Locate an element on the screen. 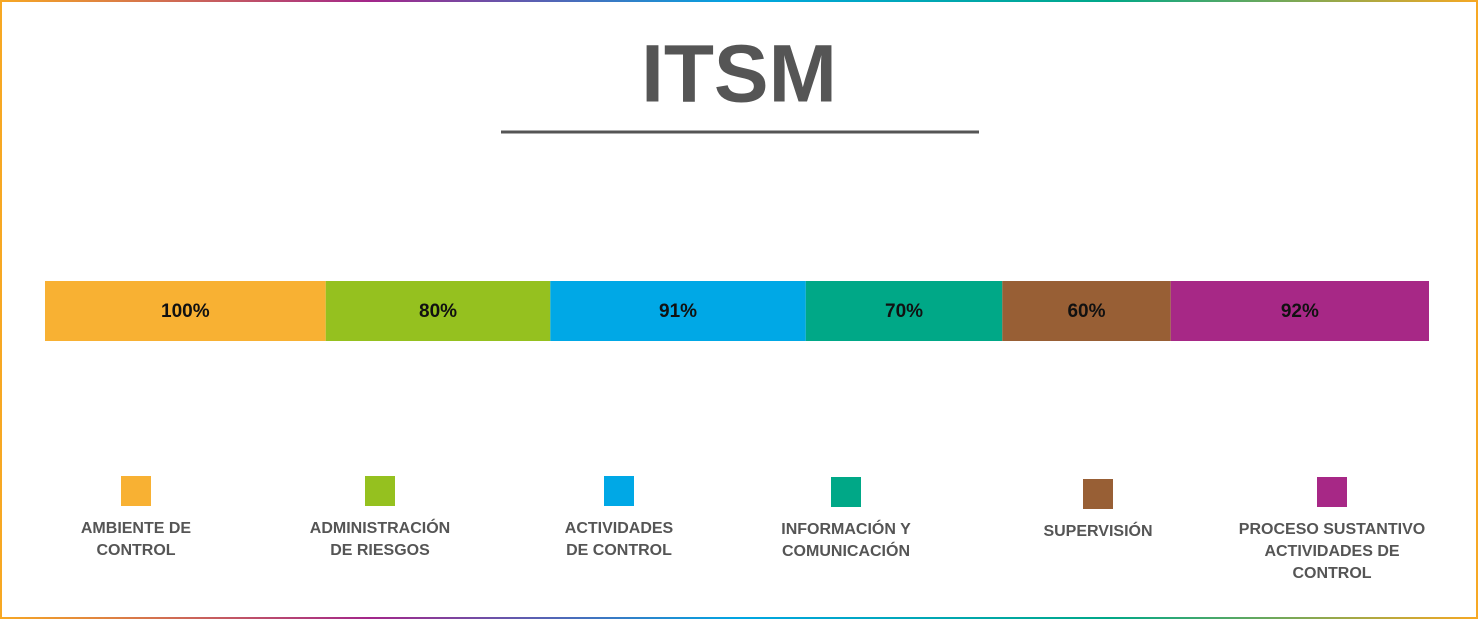 The height and width of the screenshot is (619, 1478). data-label: 70% is located at coordinates (904, 311).